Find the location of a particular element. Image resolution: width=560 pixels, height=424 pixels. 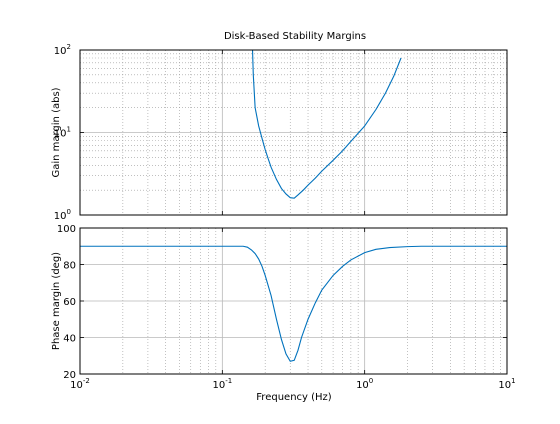

figure-title: Disk-Based Stability Margins is located at coordinates (295, 36).